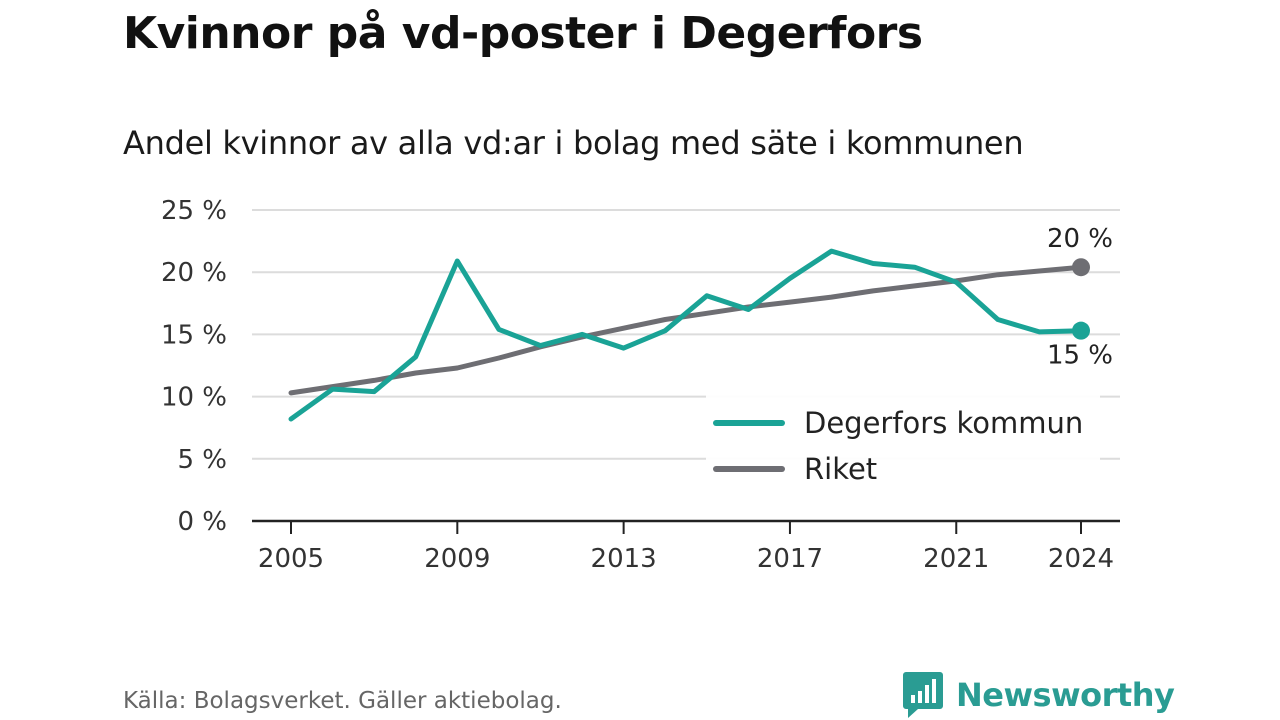  What do you see at coordinates (923, 695) in the screenshot?
I see `newsworthy-logo-icon` at bounding box center [923, 695].